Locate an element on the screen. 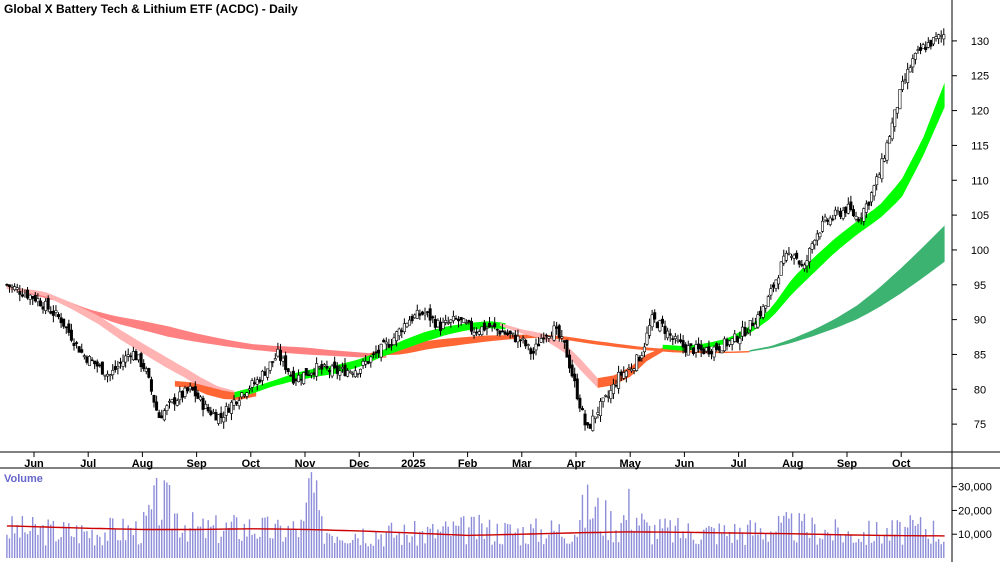  price-tick-label: 80 is located at coordinates (980, 390).